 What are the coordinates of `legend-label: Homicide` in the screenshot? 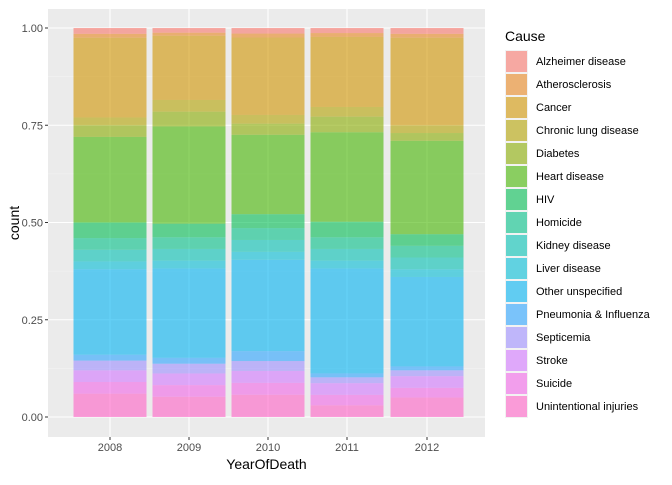 It's located at (559, 223).